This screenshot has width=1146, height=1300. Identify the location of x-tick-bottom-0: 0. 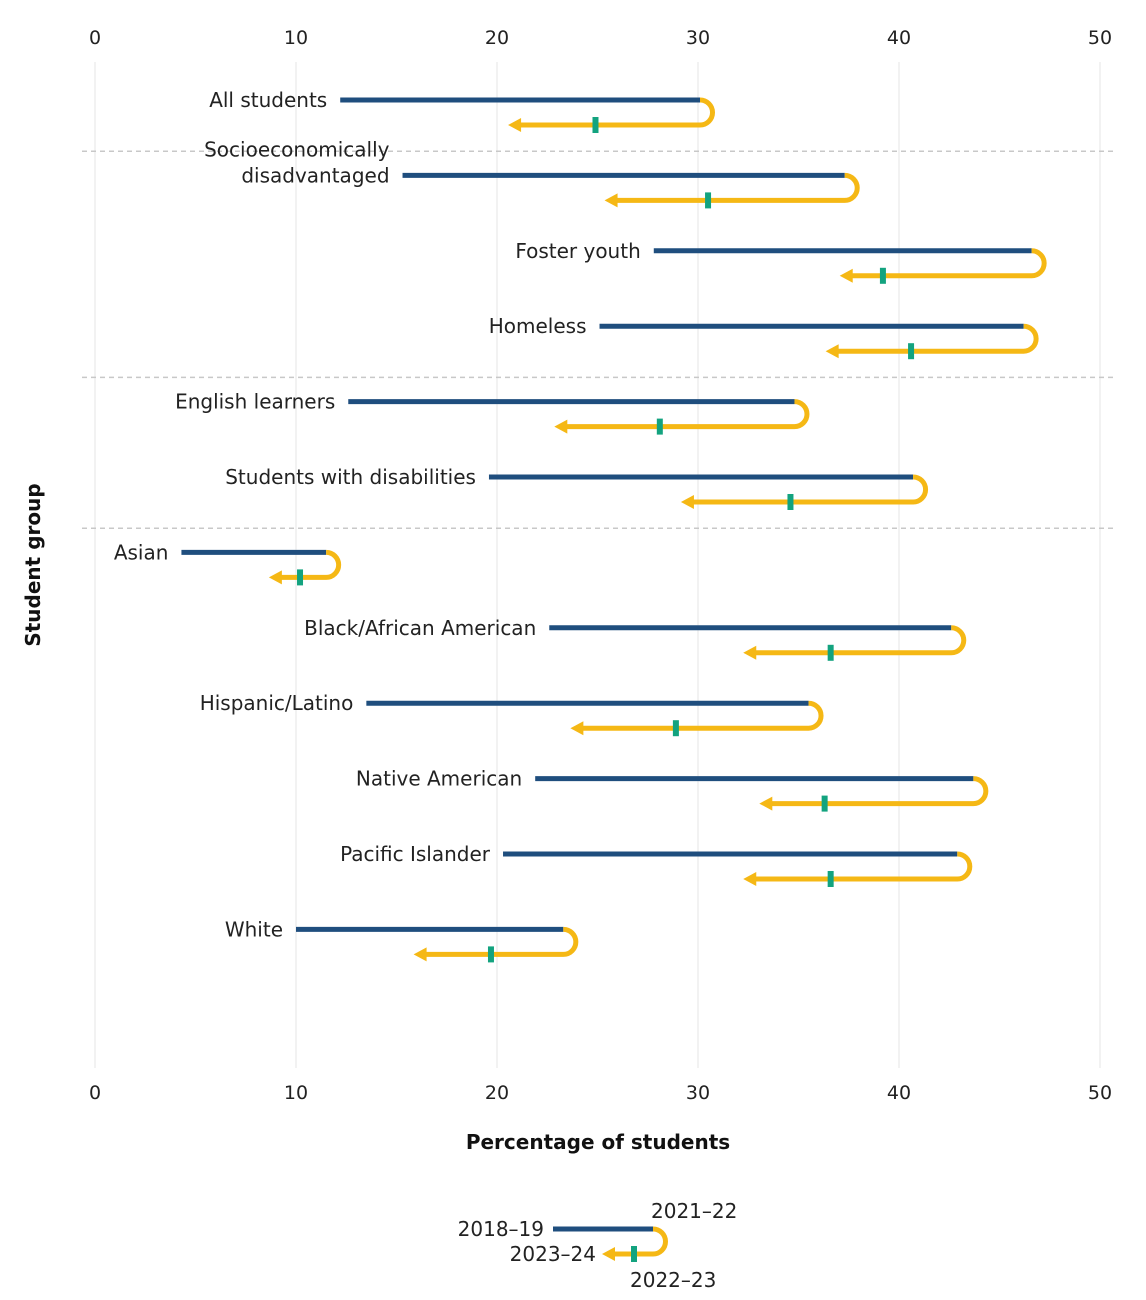
(95, 1093).